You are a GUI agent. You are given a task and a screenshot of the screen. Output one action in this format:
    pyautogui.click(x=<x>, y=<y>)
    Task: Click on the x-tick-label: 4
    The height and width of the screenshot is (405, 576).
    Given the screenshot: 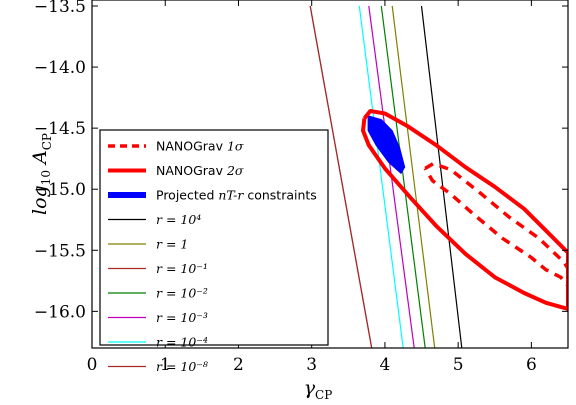 What is the action you would take?
    pyautogui.click(x=385, y=365)
    